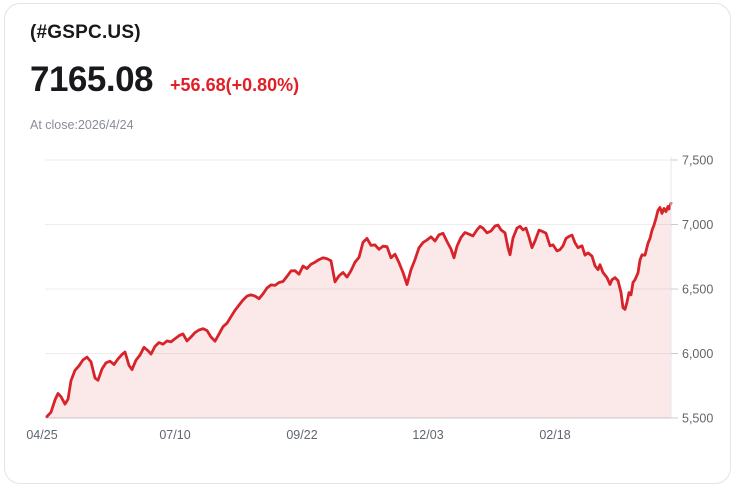 This screenshot has height=488, width=736. What do you see at coordinates (427, 435) in the screenshot?
I see `x-axis-label: 12/03` at bounding box center [427, 435].